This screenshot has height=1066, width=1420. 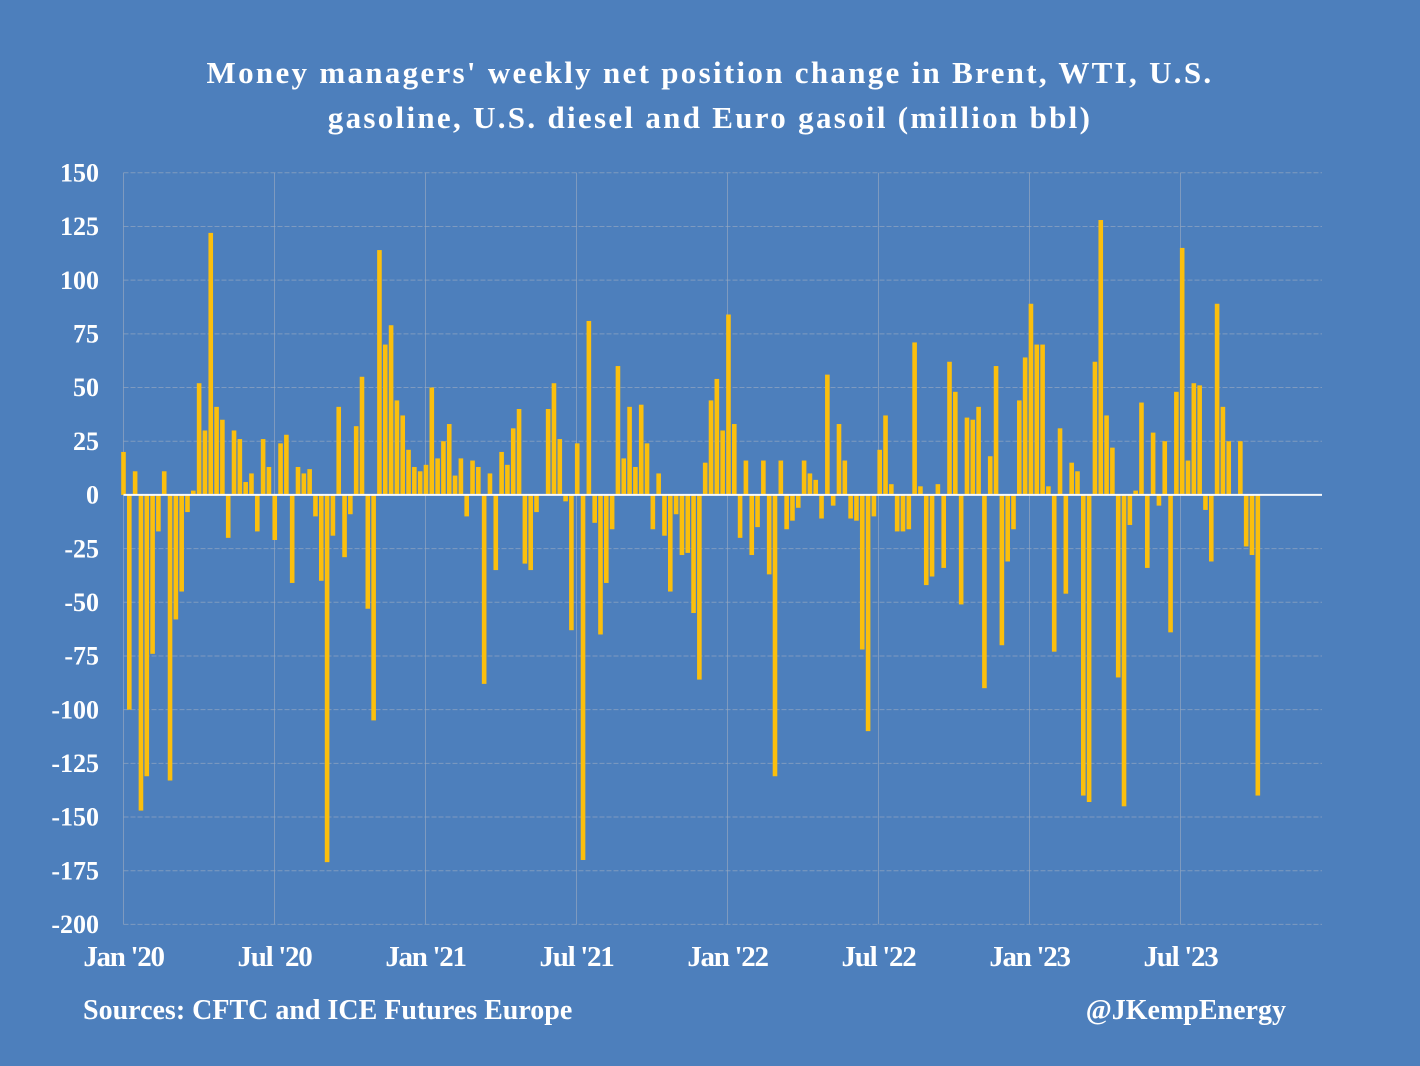 What do you see at coordinates (79, 226) in the screenshot?
I see `svg-text: 125` at bounding box center [79, 226].